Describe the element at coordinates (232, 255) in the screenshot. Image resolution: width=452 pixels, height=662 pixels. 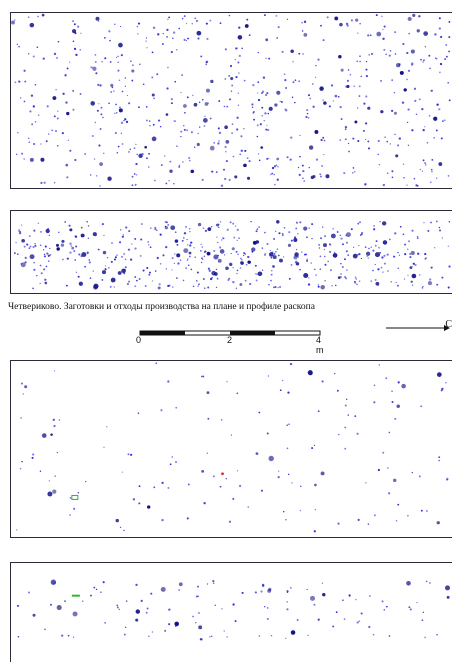
I see `profile-top-scatter` at that location.